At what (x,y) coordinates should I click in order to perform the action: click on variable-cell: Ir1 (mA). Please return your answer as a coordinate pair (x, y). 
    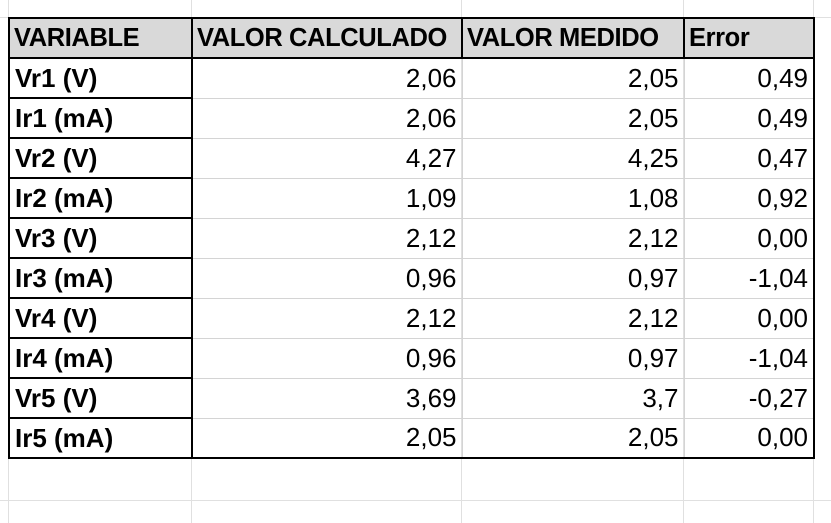
    Looking at the image, I should click on (100, 118).